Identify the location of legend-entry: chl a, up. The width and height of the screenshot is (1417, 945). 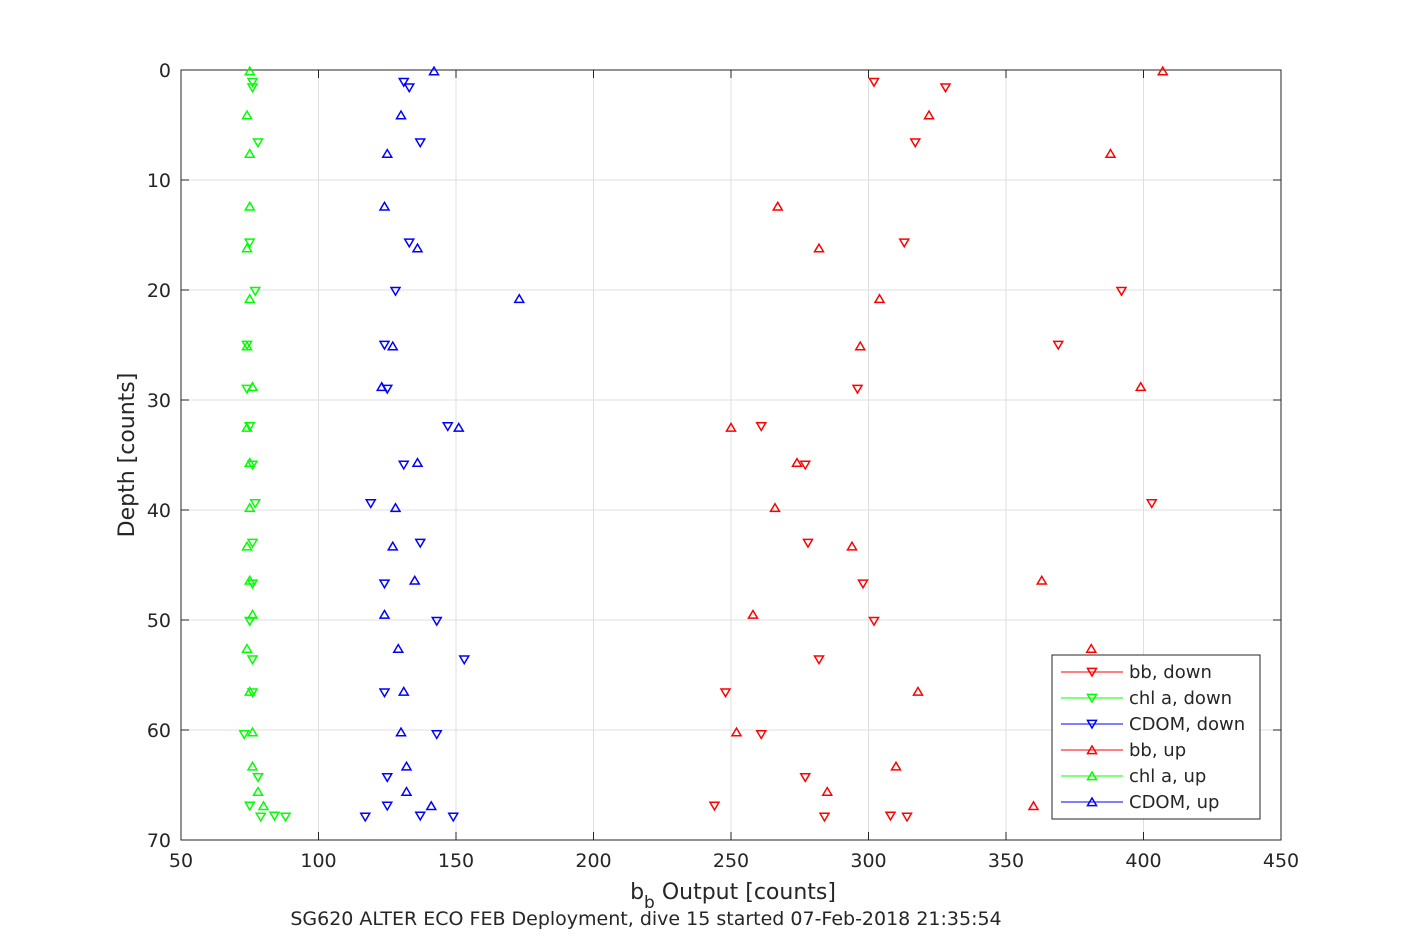
(1133, 776).